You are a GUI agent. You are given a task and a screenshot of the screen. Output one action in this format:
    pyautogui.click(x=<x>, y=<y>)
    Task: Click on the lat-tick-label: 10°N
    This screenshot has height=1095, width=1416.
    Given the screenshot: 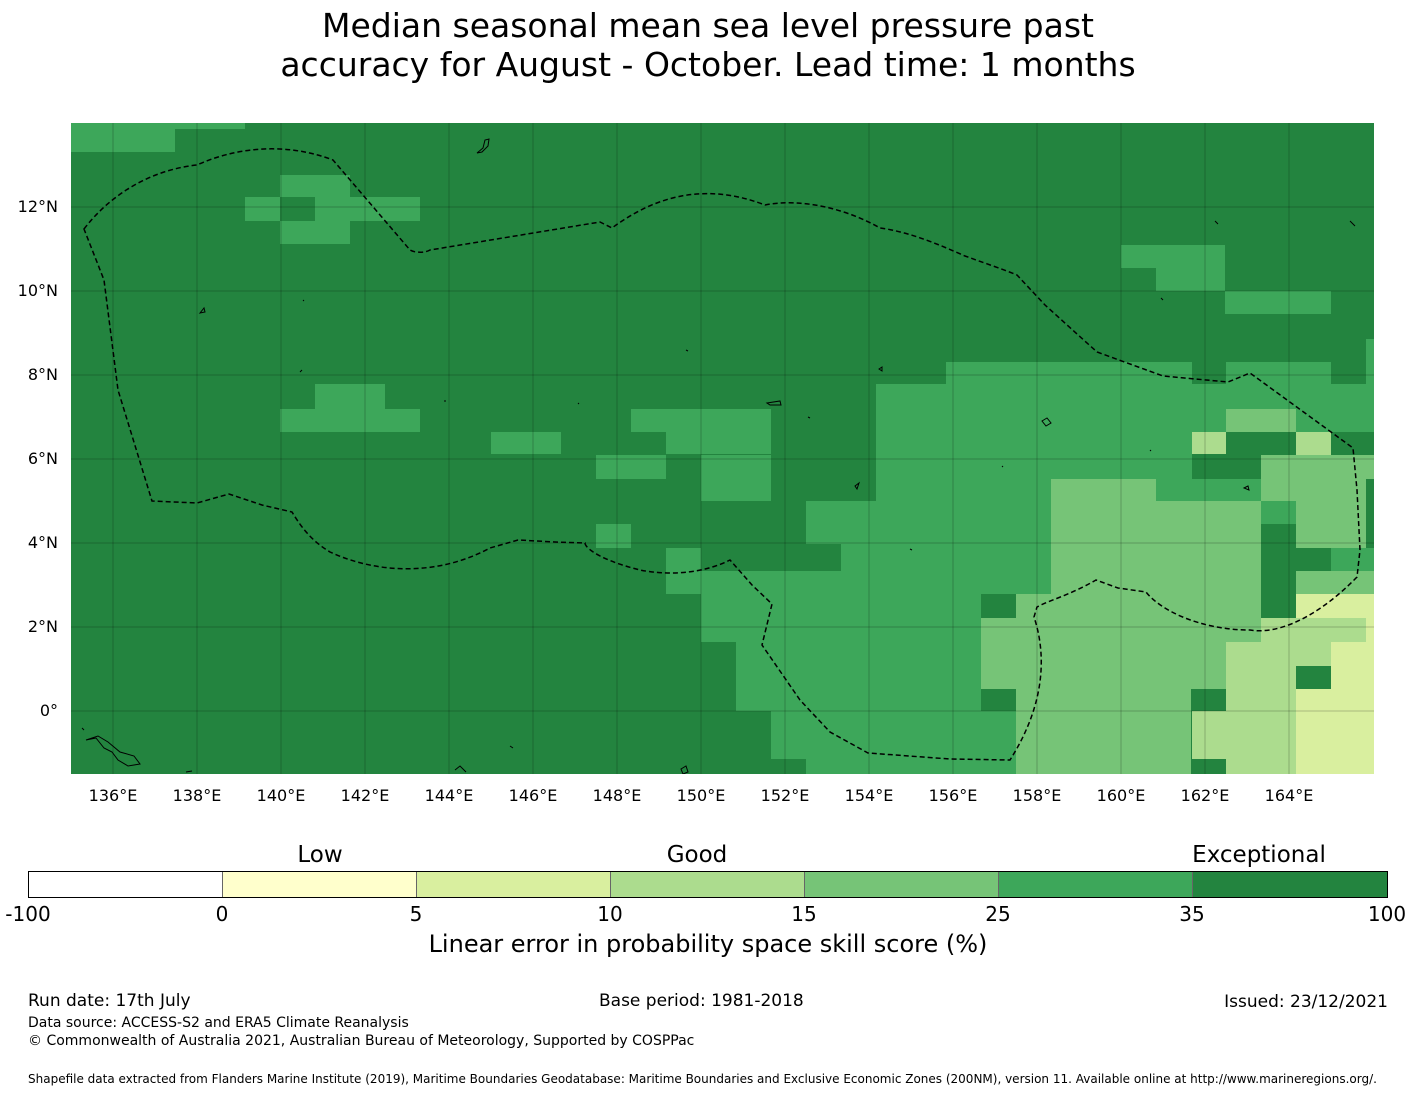 What is the action you would take?
    pyautogui.click(x=38, y=290)
    